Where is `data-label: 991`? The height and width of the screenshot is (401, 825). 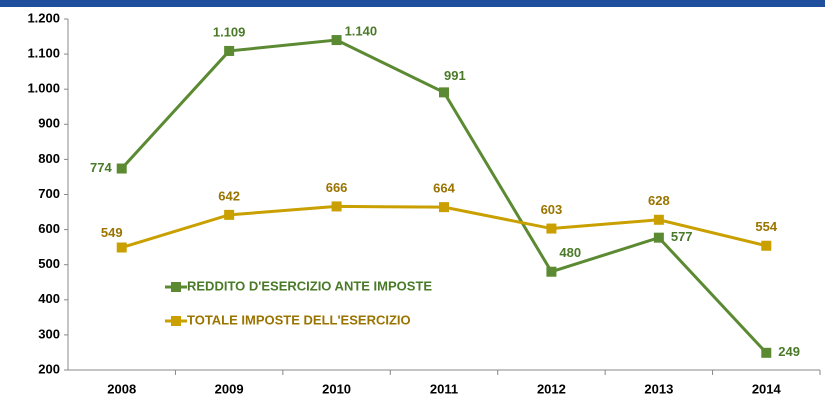 data-label: 991 is located at coordinates (455, 75).